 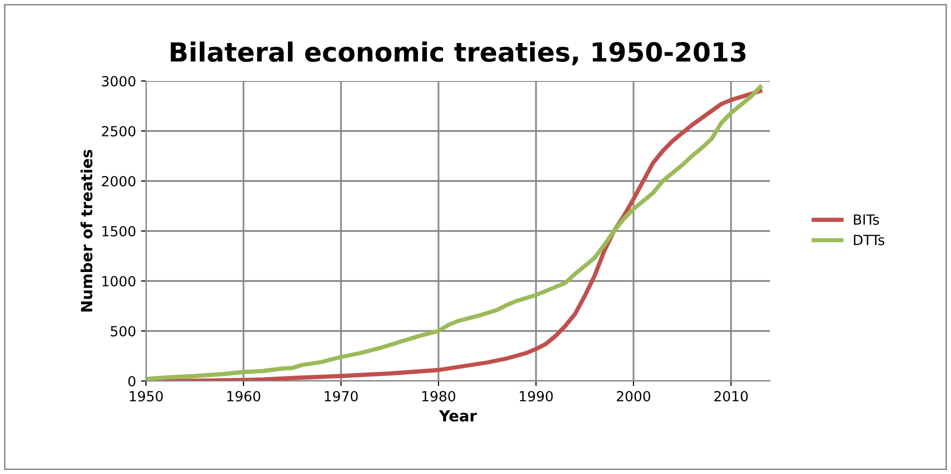 I want to click on legend-label: BITs, so click(x=866, y=219).